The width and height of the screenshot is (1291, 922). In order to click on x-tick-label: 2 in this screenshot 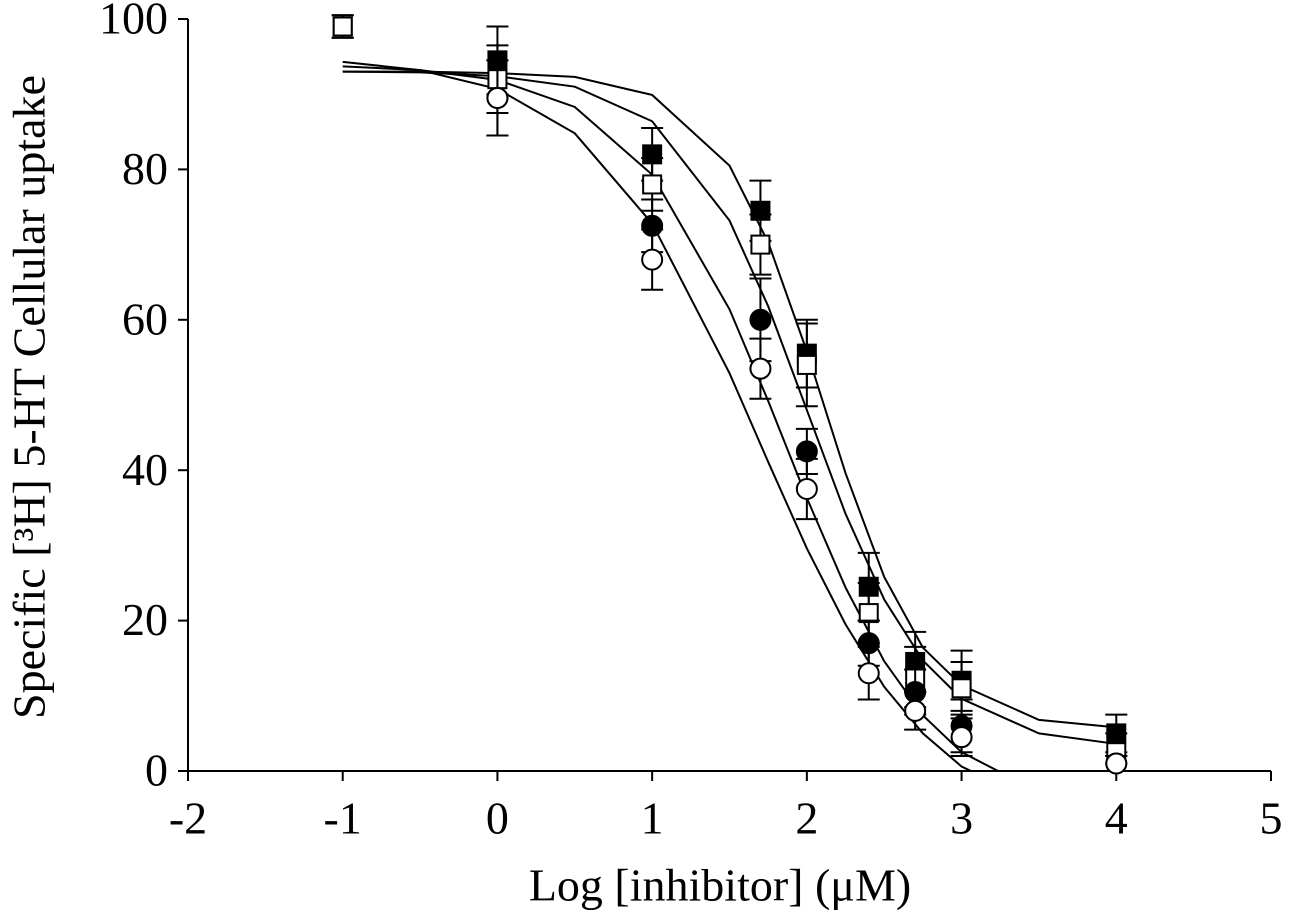, I will do `click(806, 818)`.